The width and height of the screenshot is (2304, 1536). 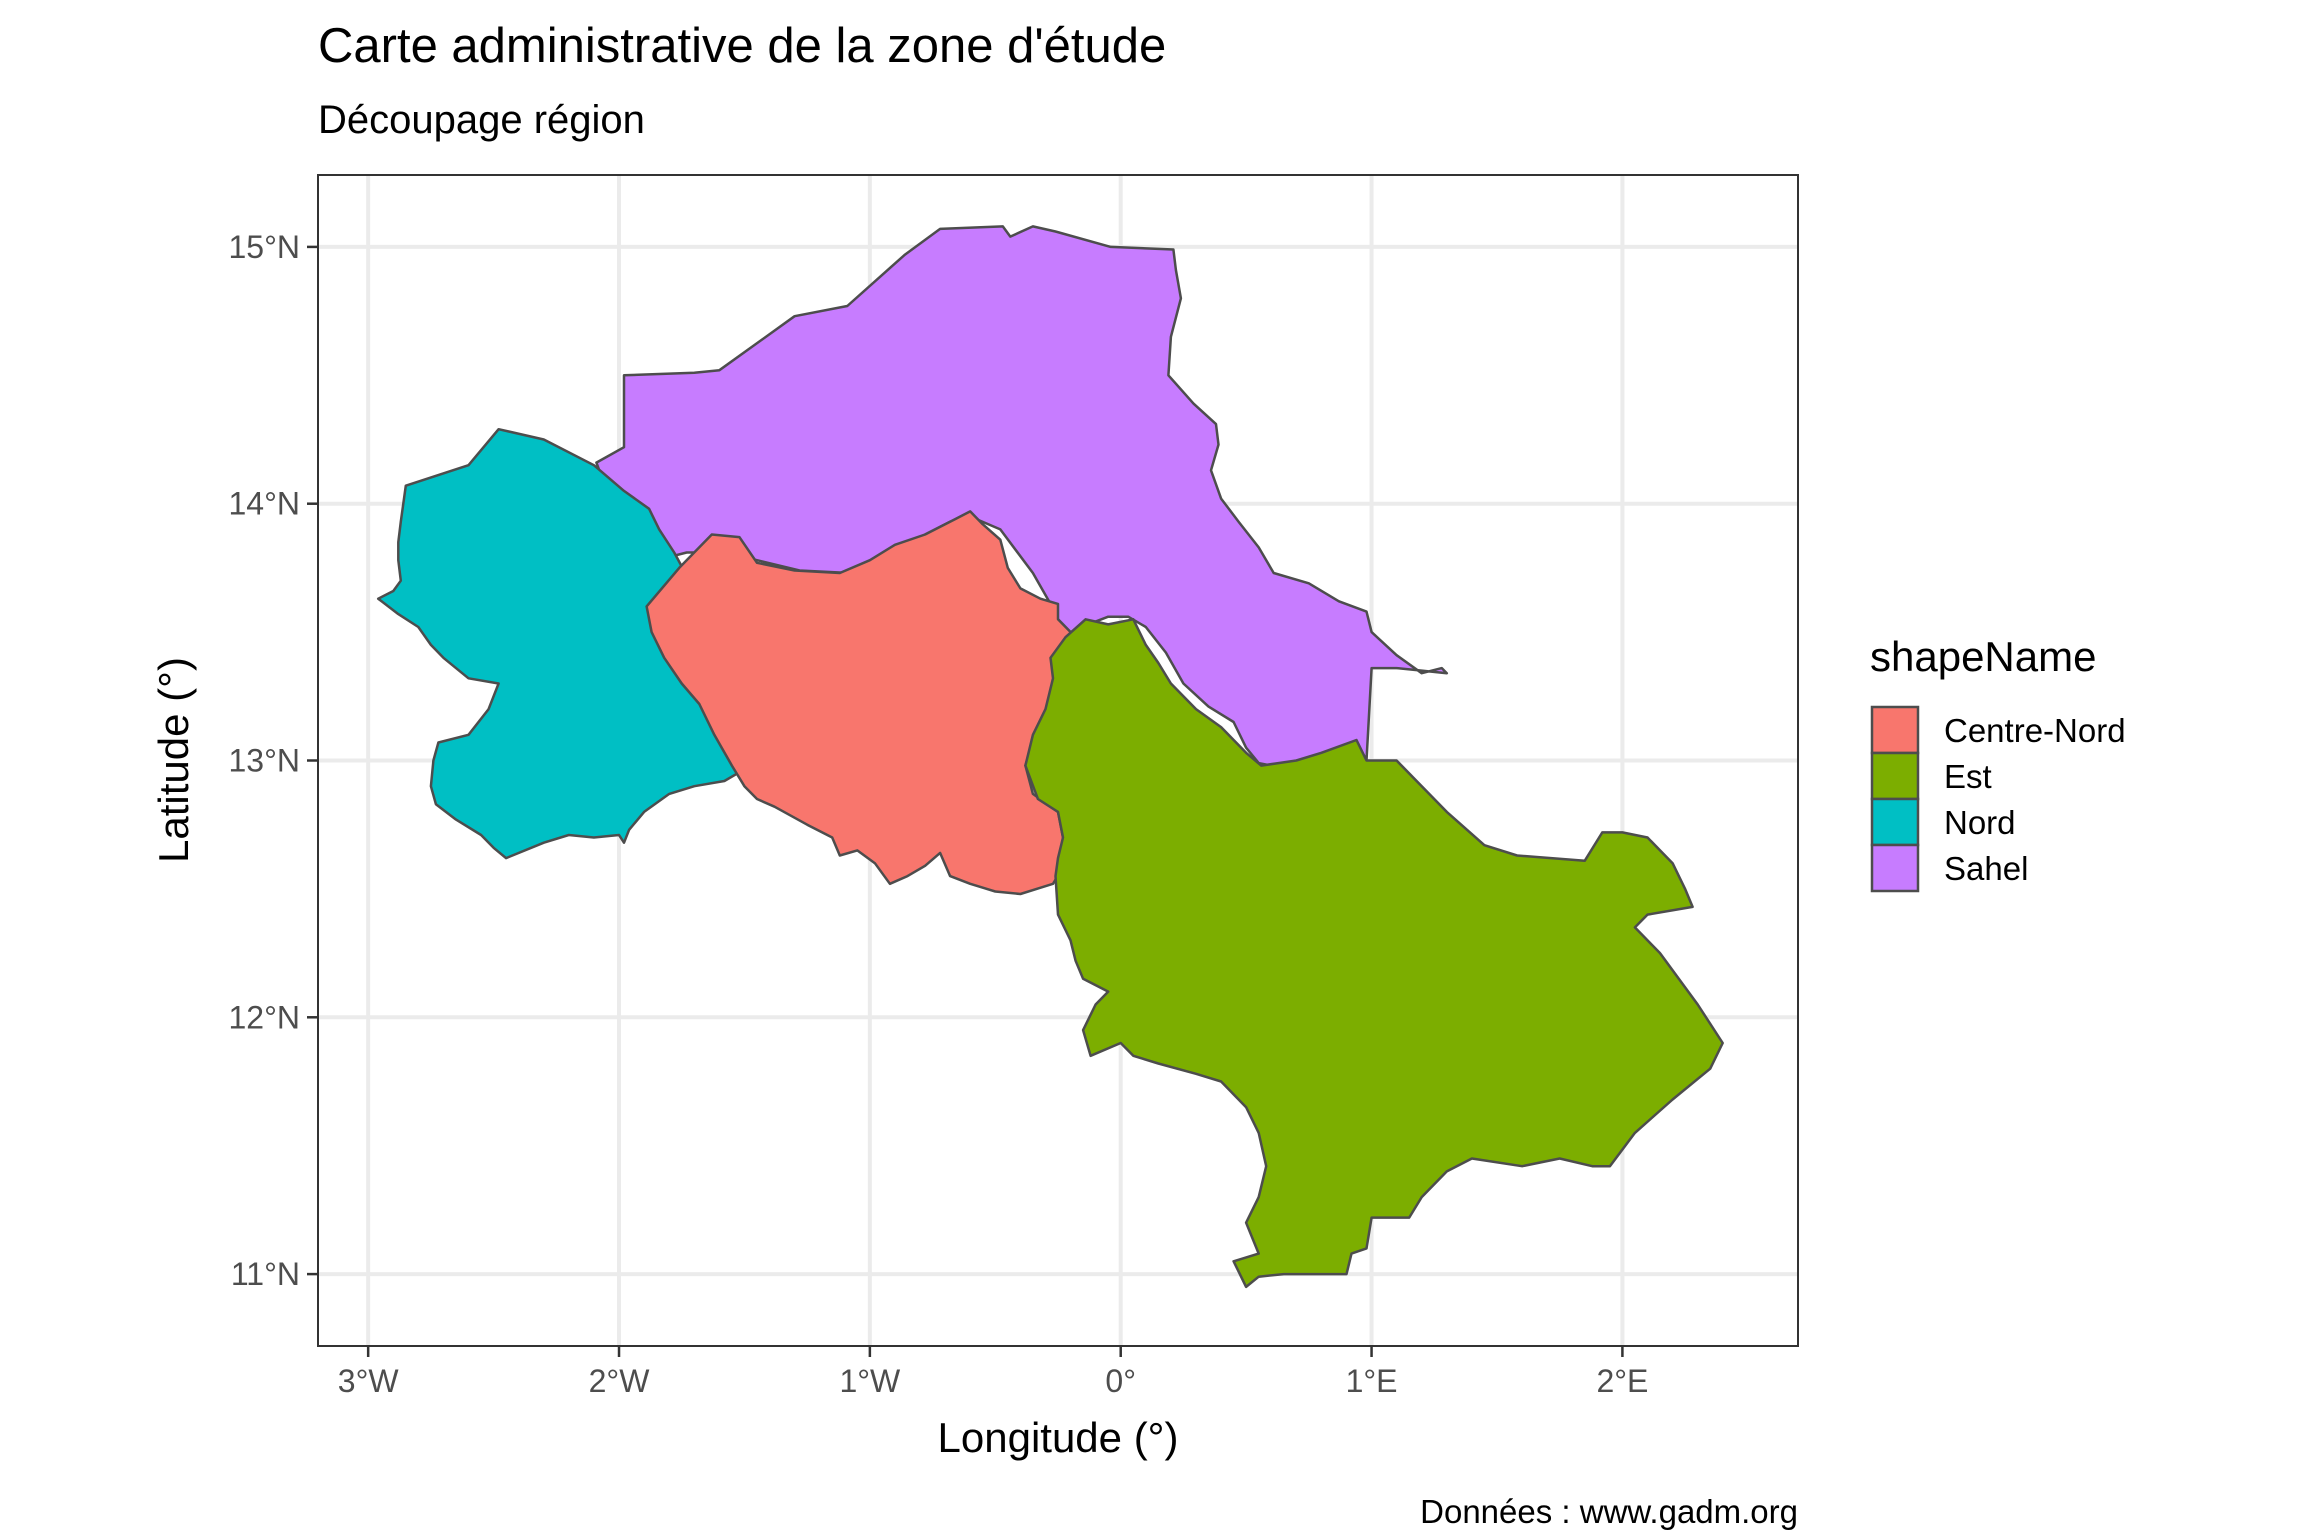 What do you see at coordinates (1980, 822) in the screenshot?
I see `legend-label-nord: Nord` at bounding box center [1980, 822].